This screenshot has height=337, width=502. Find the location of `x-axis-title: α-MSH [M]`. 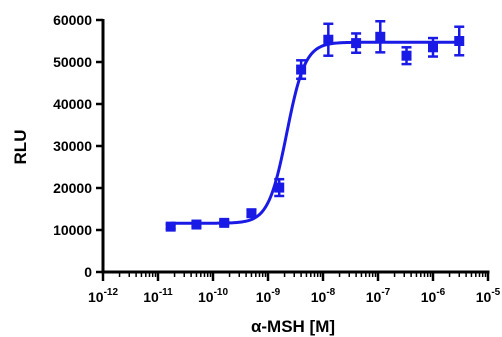

x-axis-title: α-MSH [M] is located at coordinates (293, 326).